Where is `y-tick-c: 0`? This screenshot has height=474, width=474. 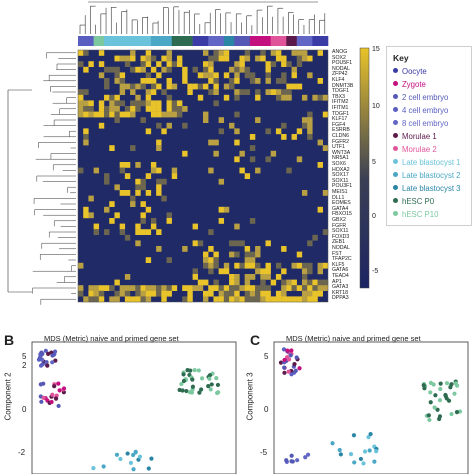 y-tick-c: 0 is located at coordinates (266, 409).